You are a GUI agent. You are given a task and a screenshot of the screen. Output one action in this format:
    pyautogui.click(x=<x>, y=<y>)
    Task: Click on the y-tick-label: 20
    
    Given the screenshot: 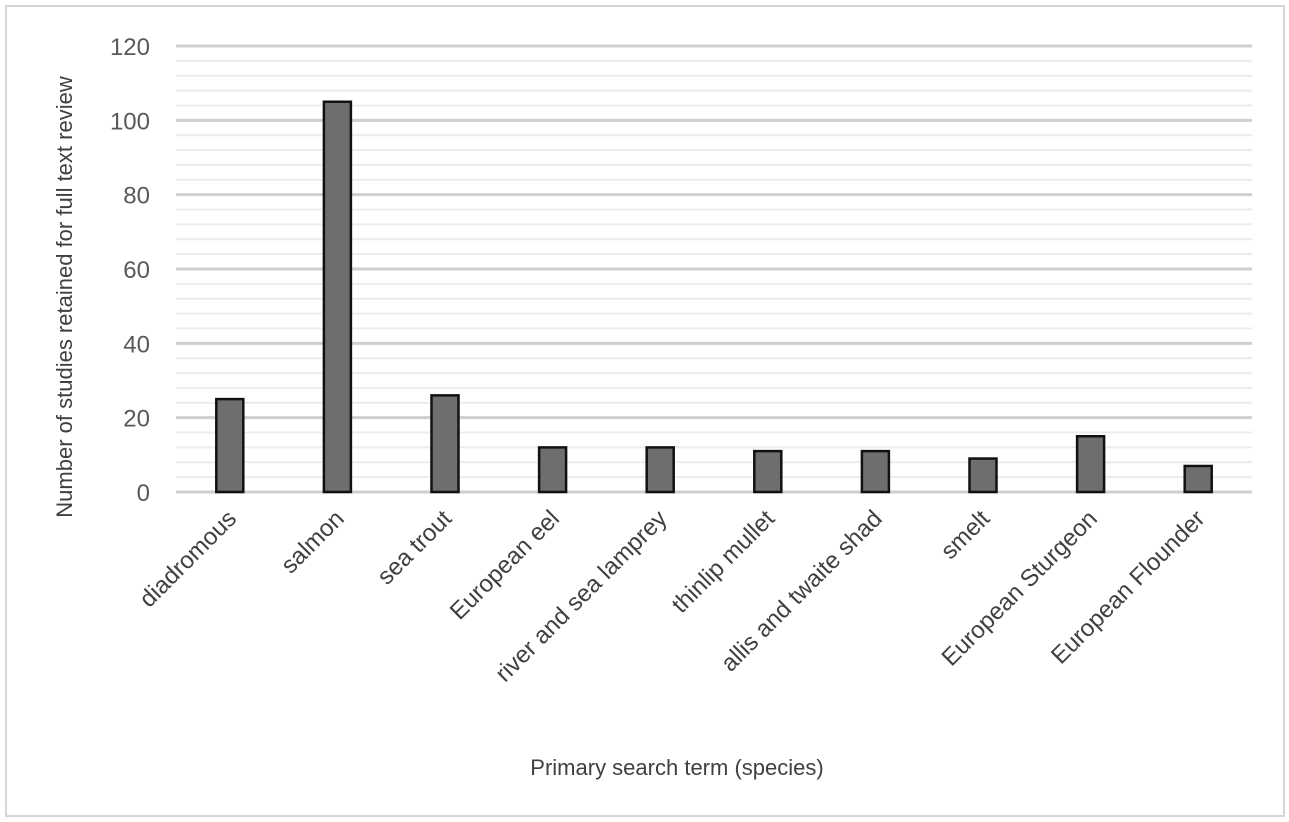 What is the action you would take?
    pyautogui.click(x=136, y=419)
    